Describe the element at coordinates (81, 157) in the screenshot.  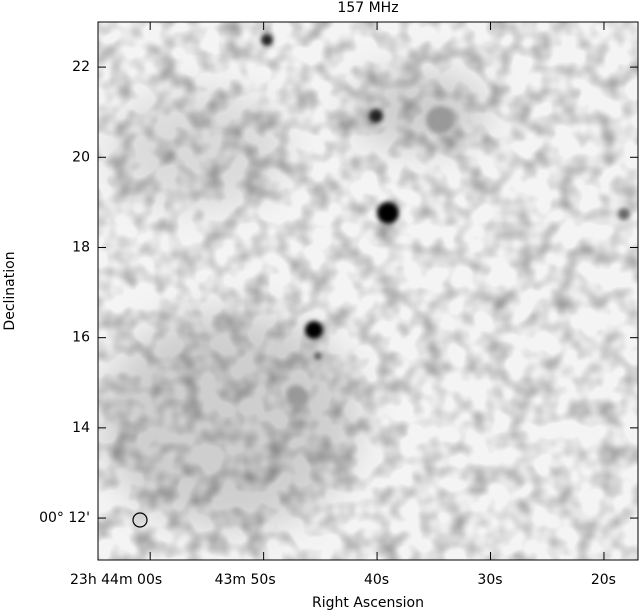
I see `y-tick-label: 20` at that location.